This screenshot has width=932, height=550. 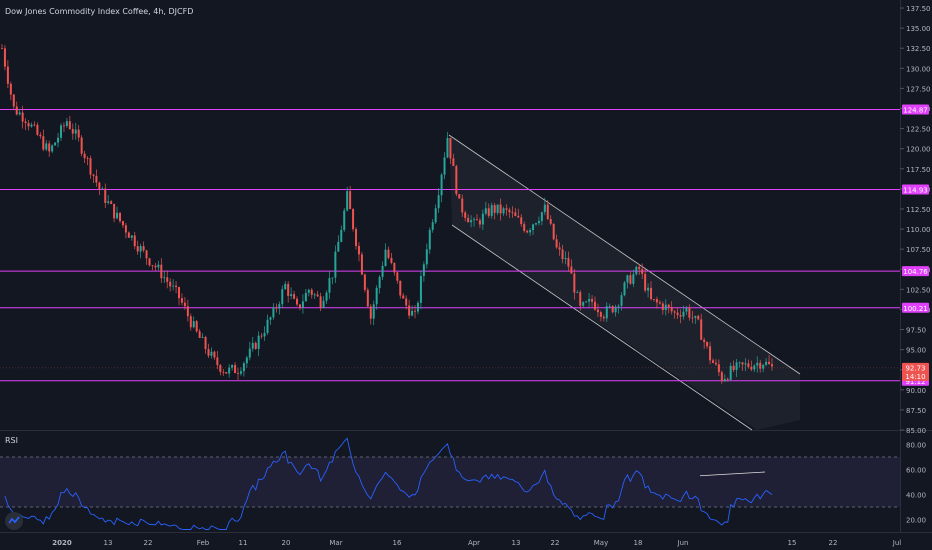 I want to click on time-tick-label: 13, so click(x=108, y=543).